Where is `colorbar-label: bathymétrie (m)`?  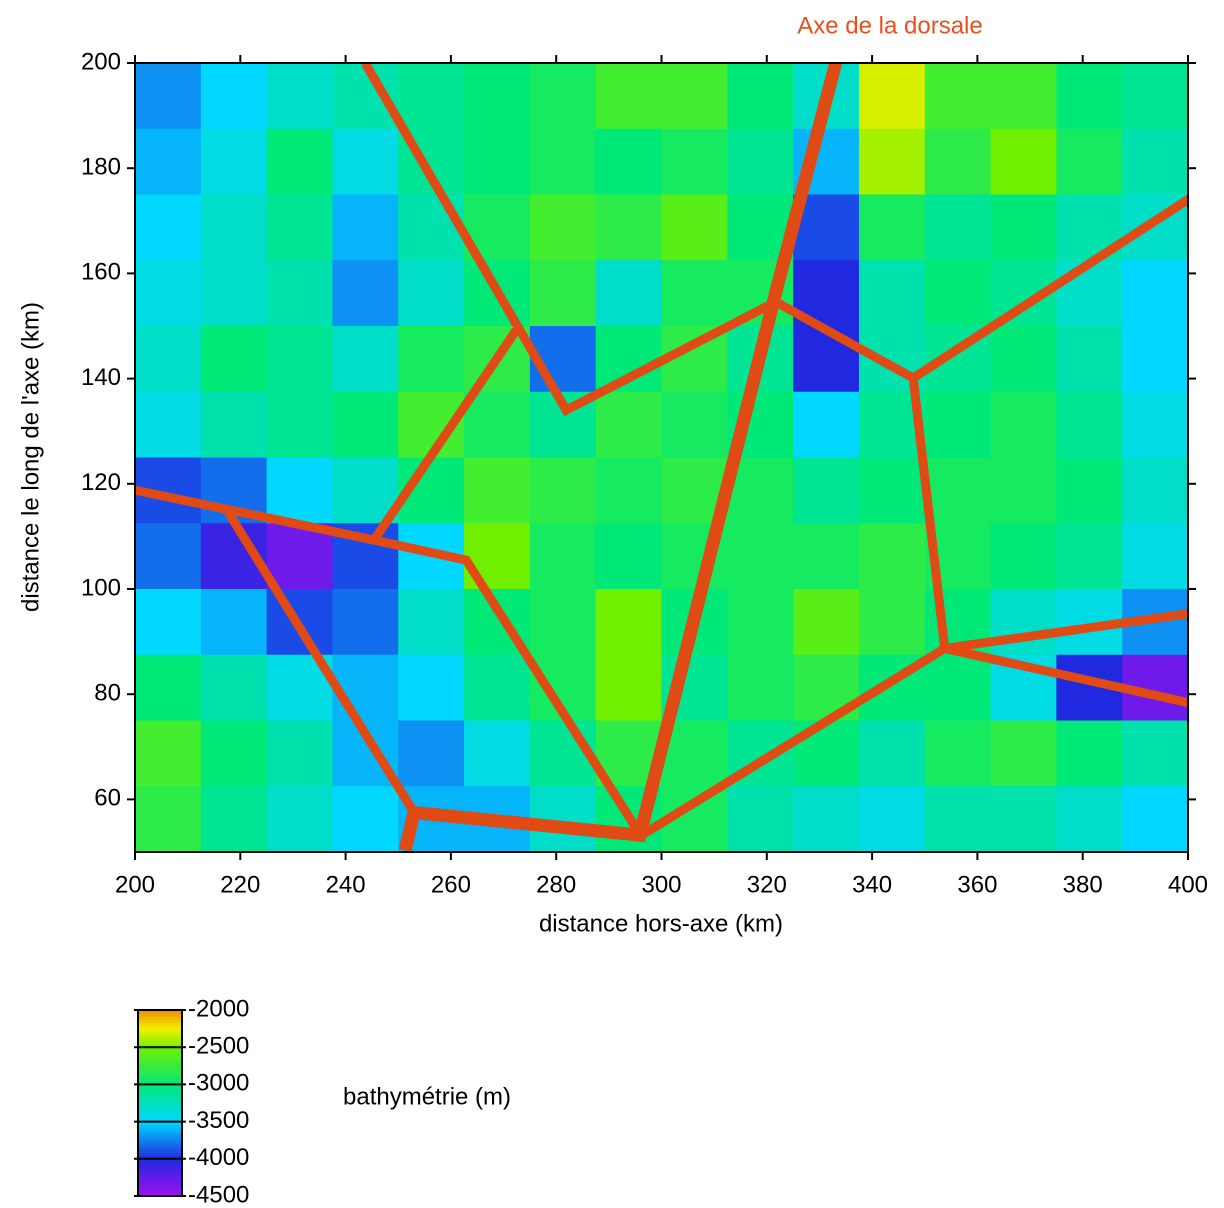
colorbar-label: bathymétrie (m) is located at coordinates (427, 1096).